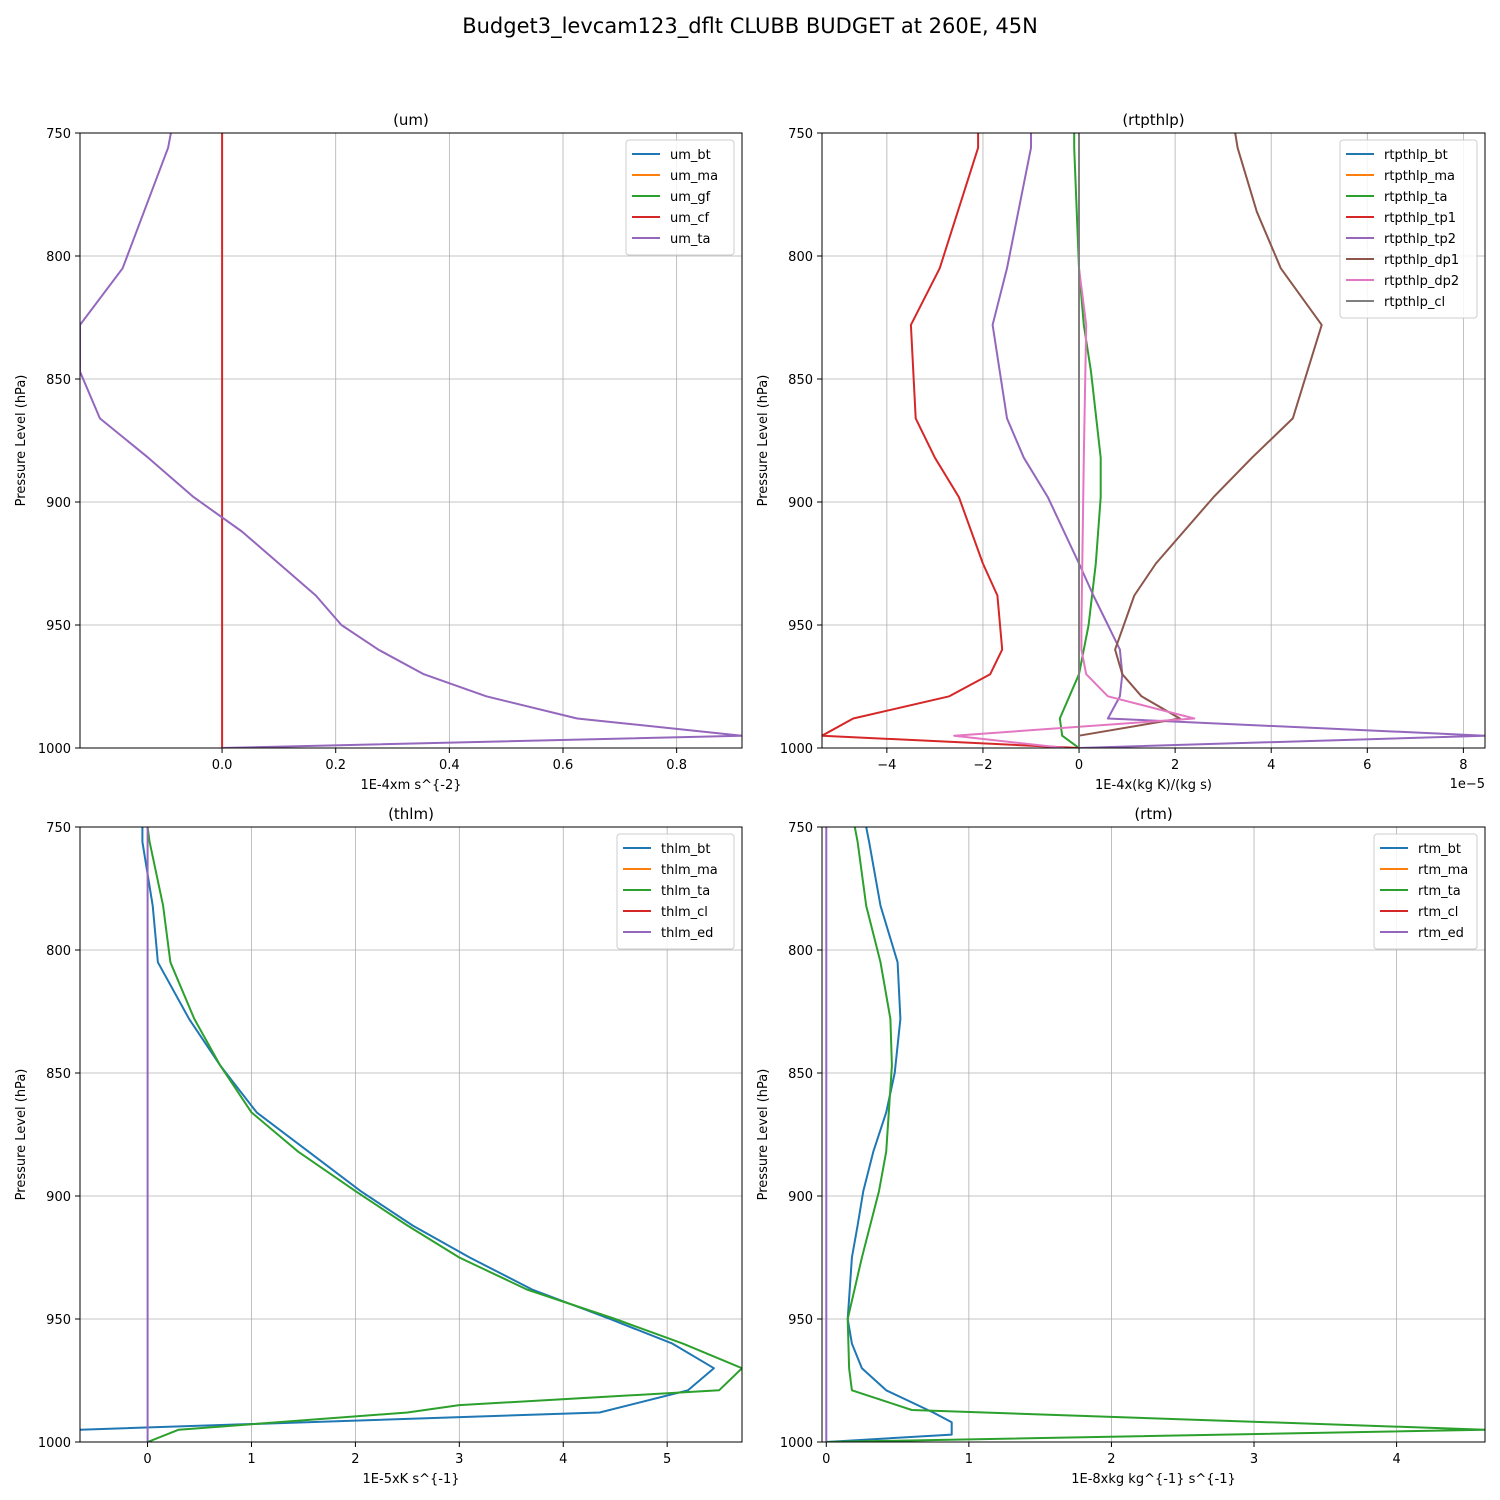 The image size is (1500, 1500). Describe the element at coordinates (410, 785) in the screenshot. I see `x-axis-label: 1E-4xm s^{-2}` at that location.